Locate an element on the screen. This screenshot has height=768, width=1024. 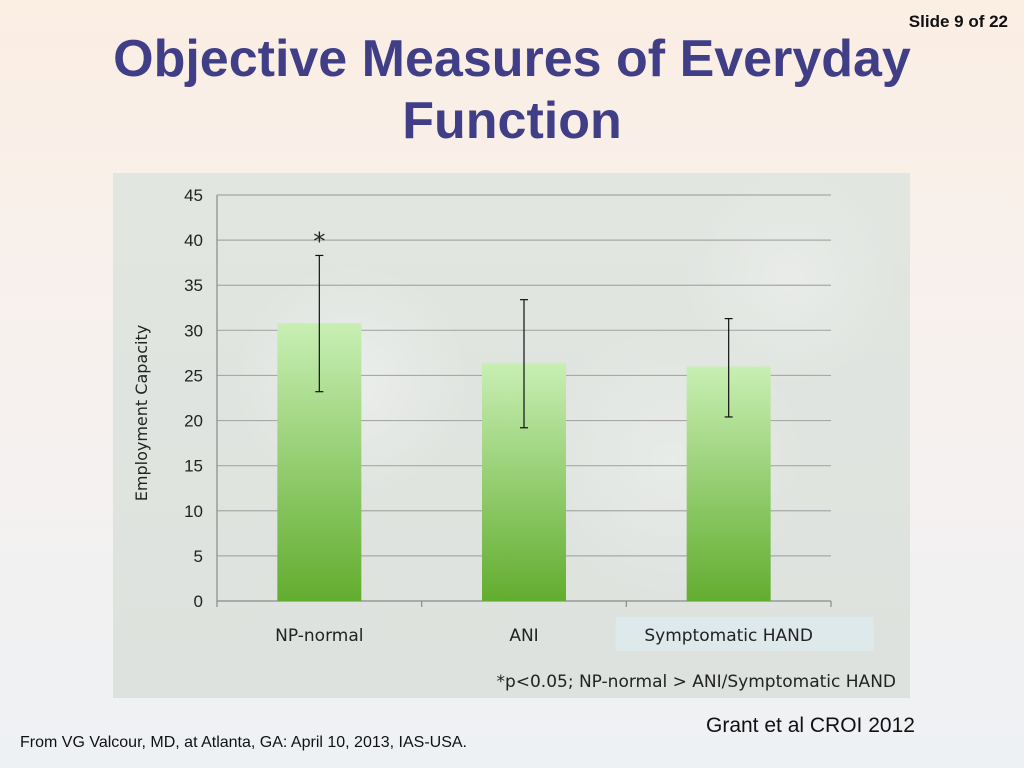
y-tick-label: 45 is located at coordinates (193, 195).